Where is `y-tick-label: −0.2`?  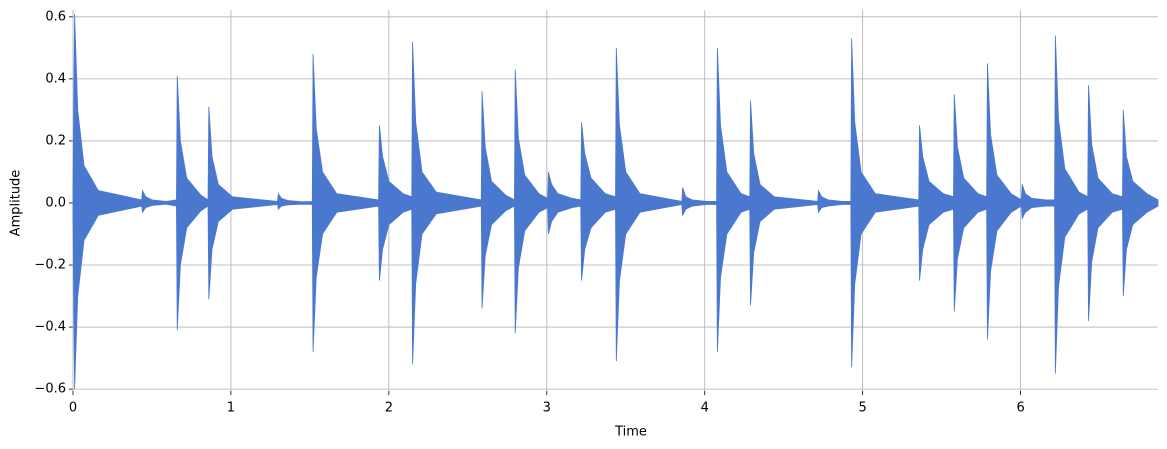 y-tick-label: −0.2 is located at coordinates (50, 265).